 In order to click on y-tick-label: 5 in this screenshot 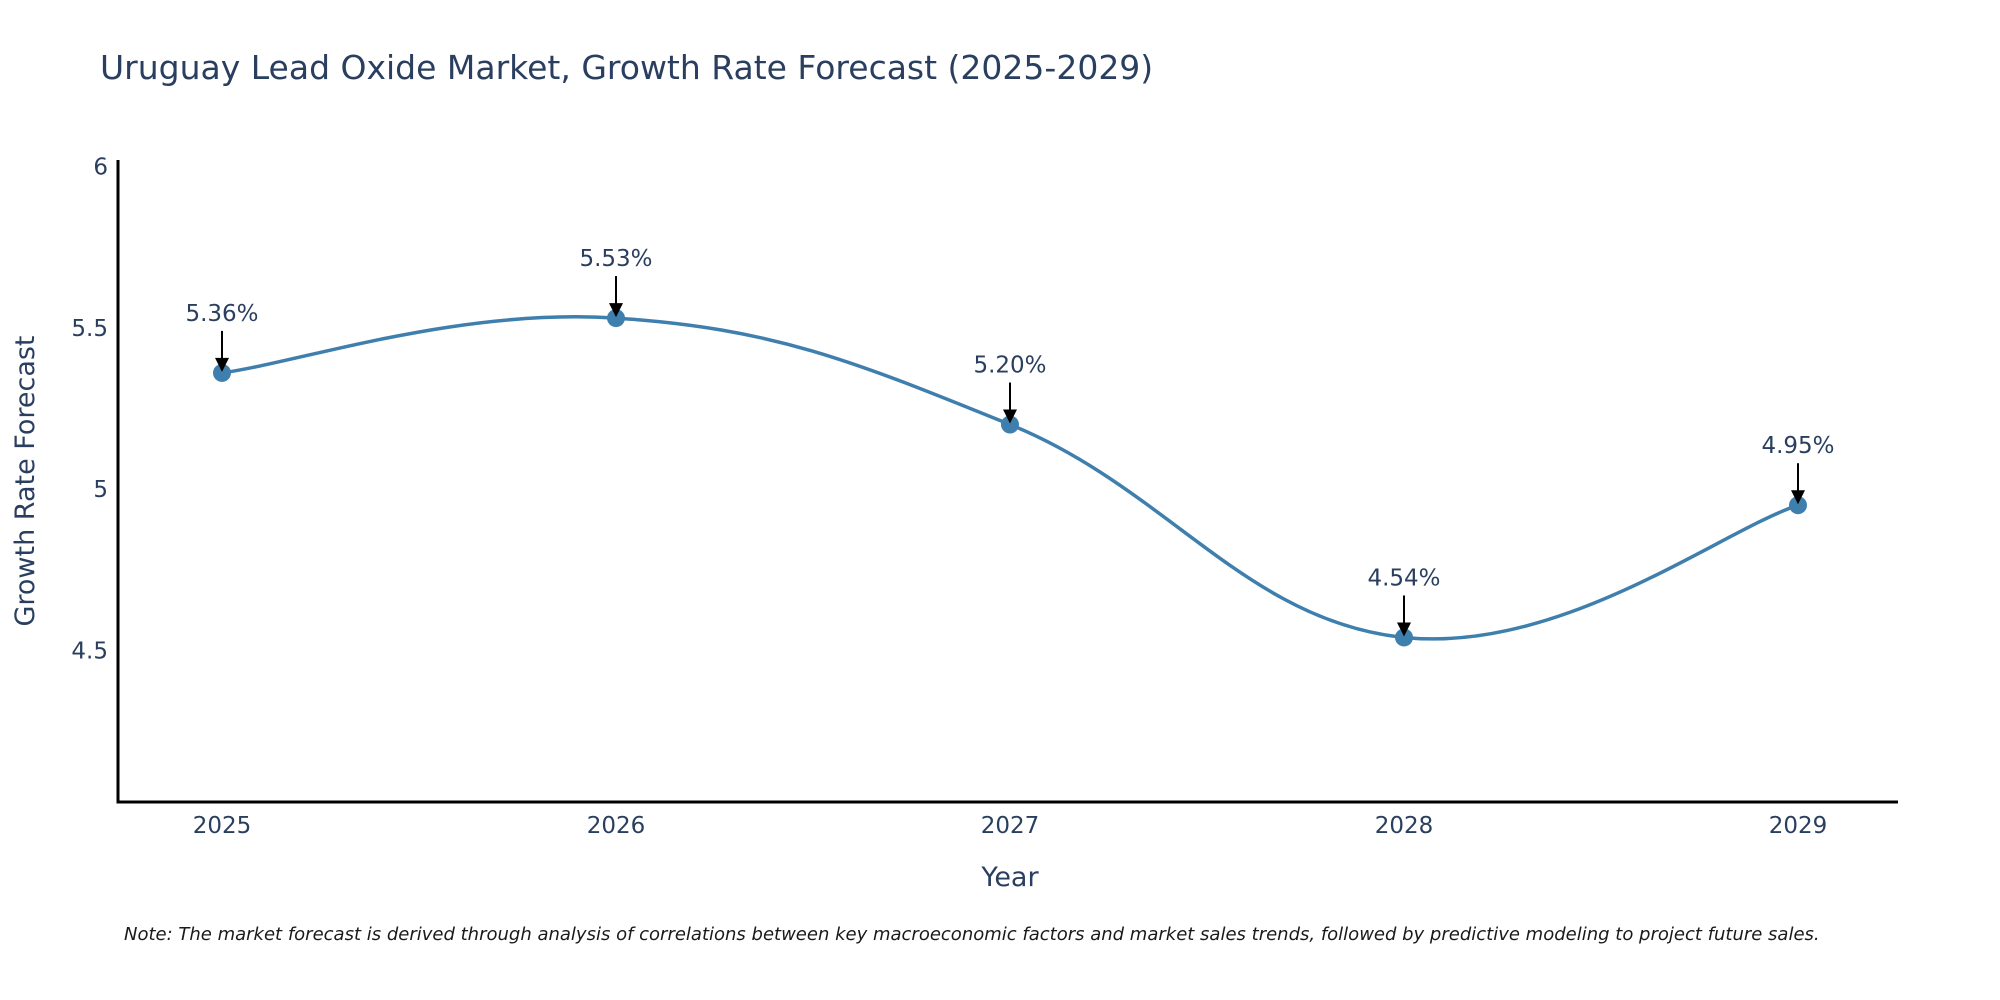, I will do `click(100, 490)`.